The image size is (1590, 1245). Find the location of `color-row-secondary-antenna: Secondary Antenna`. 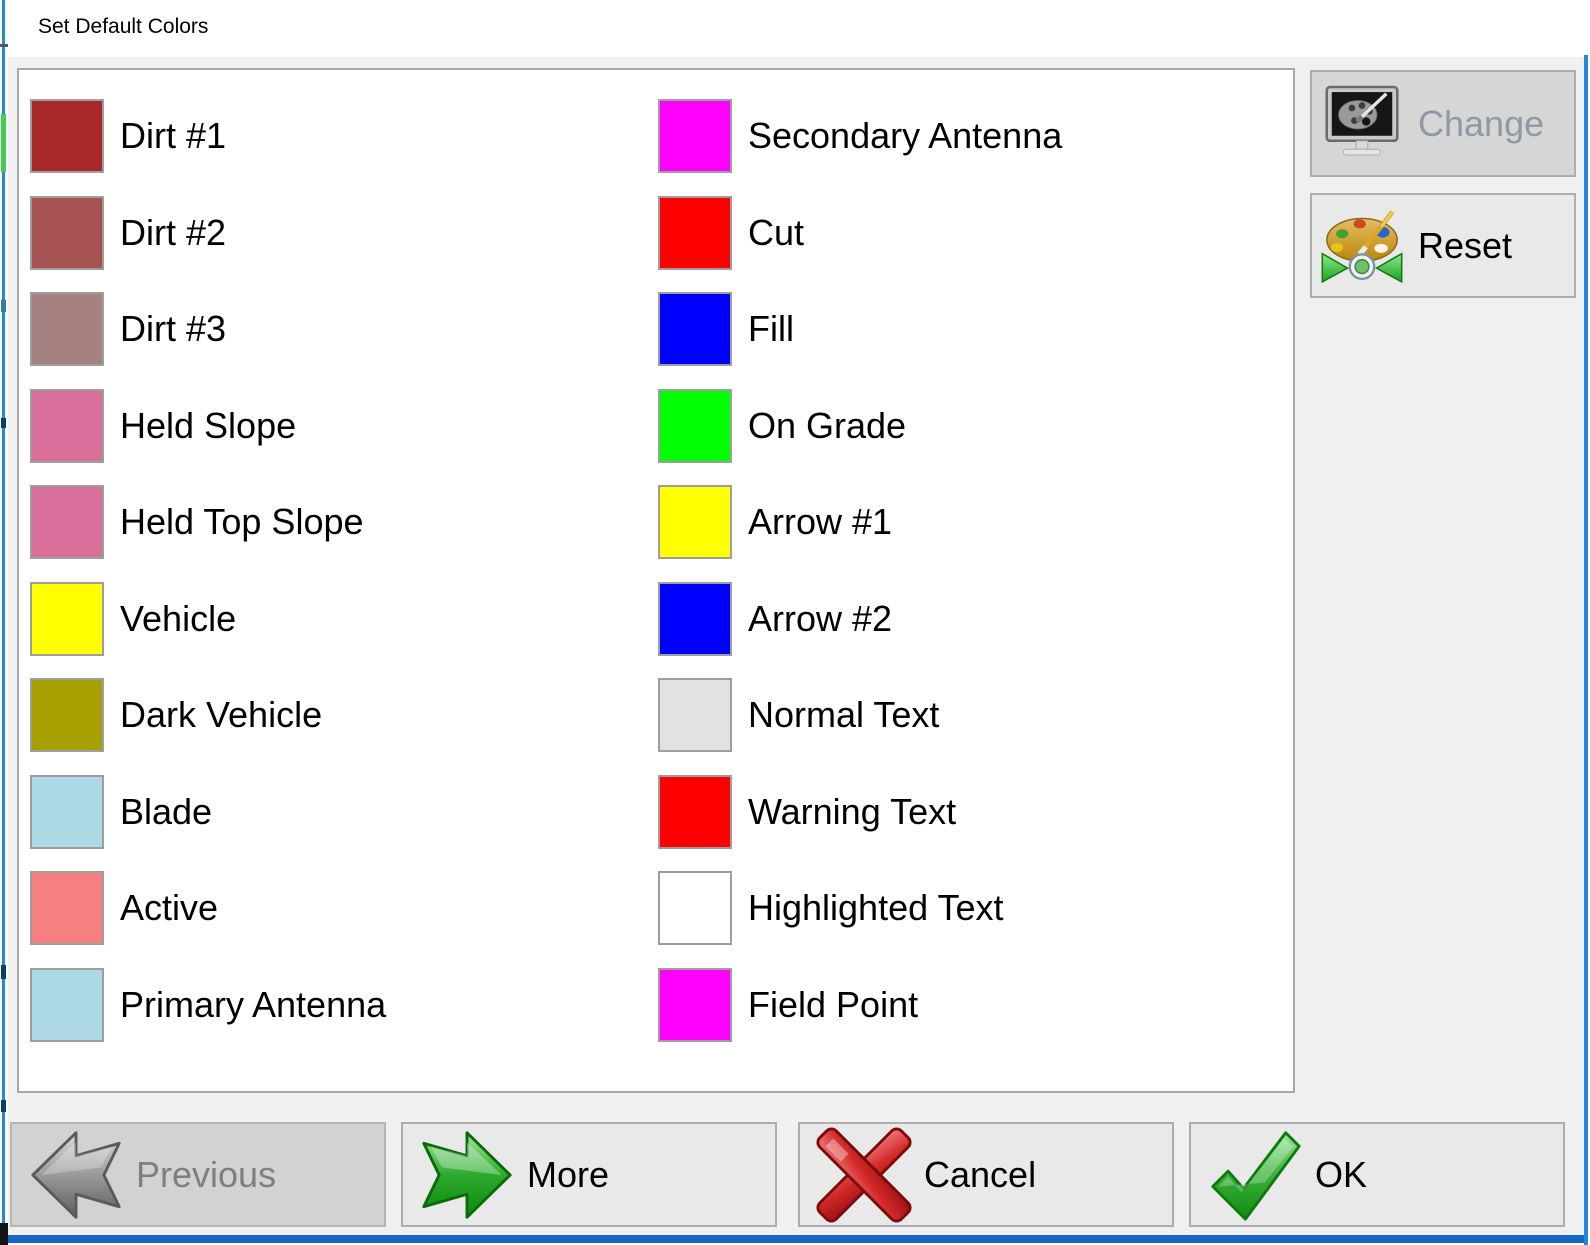

color-row-secondary-antenna: Secondary Antenna is located at coordinates (860, 136).